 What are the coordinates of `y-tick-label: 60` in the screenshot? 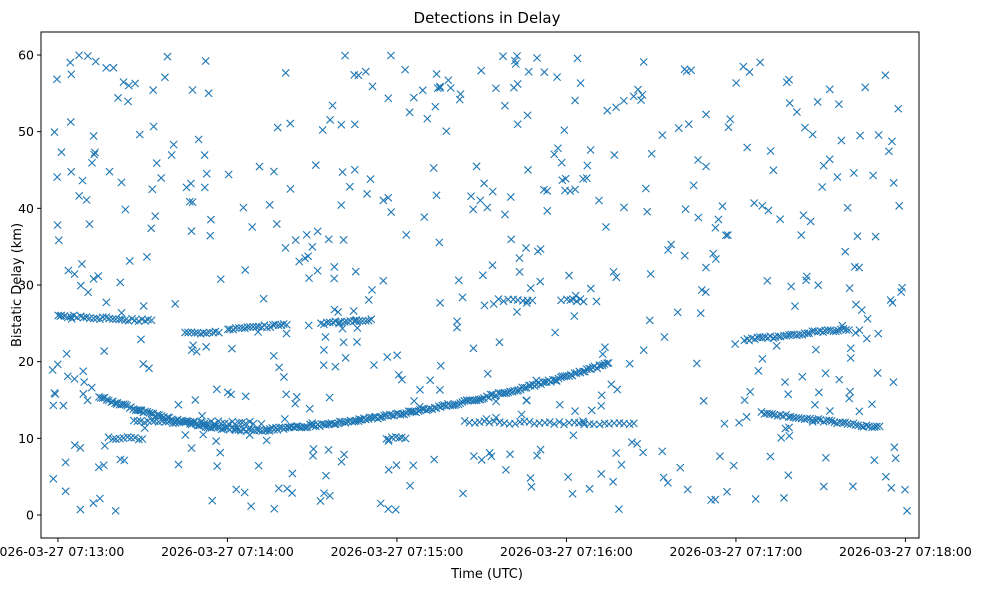 It's located at (26, 55).